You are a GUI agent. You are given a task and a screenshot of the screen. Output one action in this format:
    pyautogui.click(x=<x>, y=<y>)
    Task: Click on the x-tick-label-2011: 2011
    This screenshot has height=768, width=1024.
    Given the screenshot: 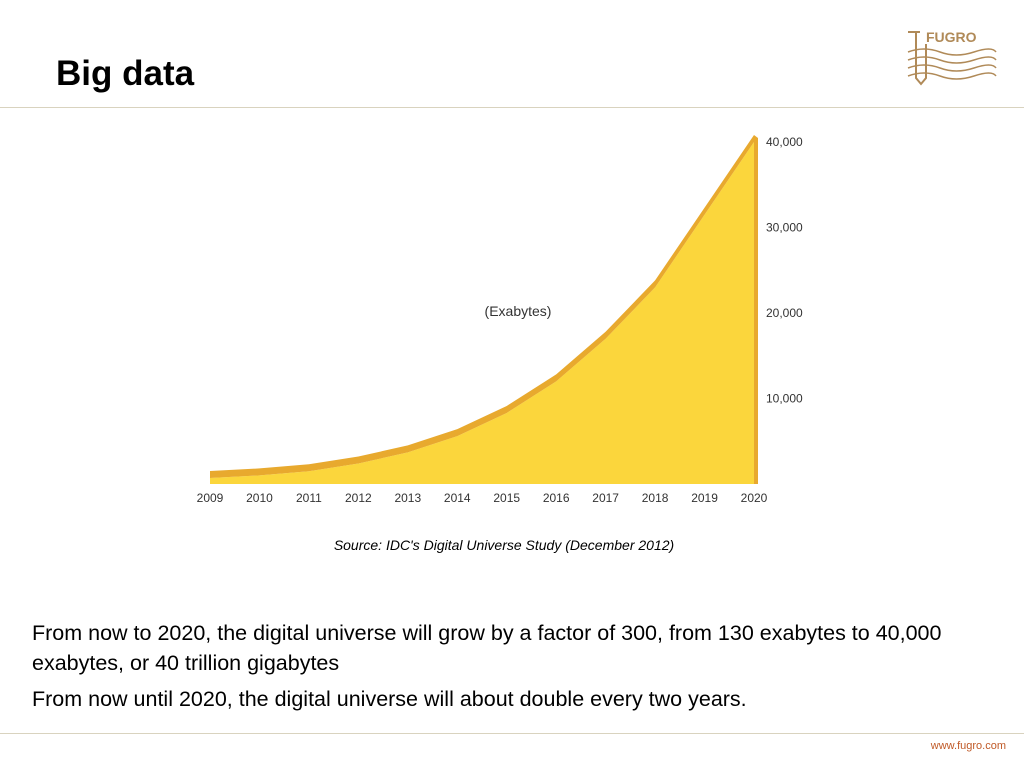 What is the action you would take?
    pyautogui.click(x=309, y=498)
    